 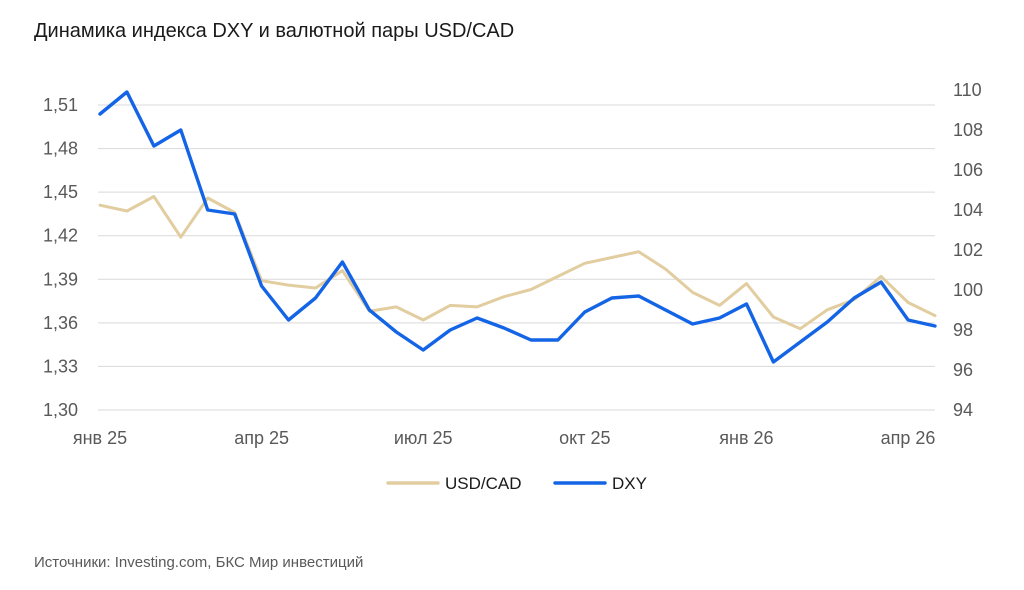 What do you see at coordinates (968, 210) in the screenshot?
I see `right-tick-label: 104` at bounding box center [968, 210].